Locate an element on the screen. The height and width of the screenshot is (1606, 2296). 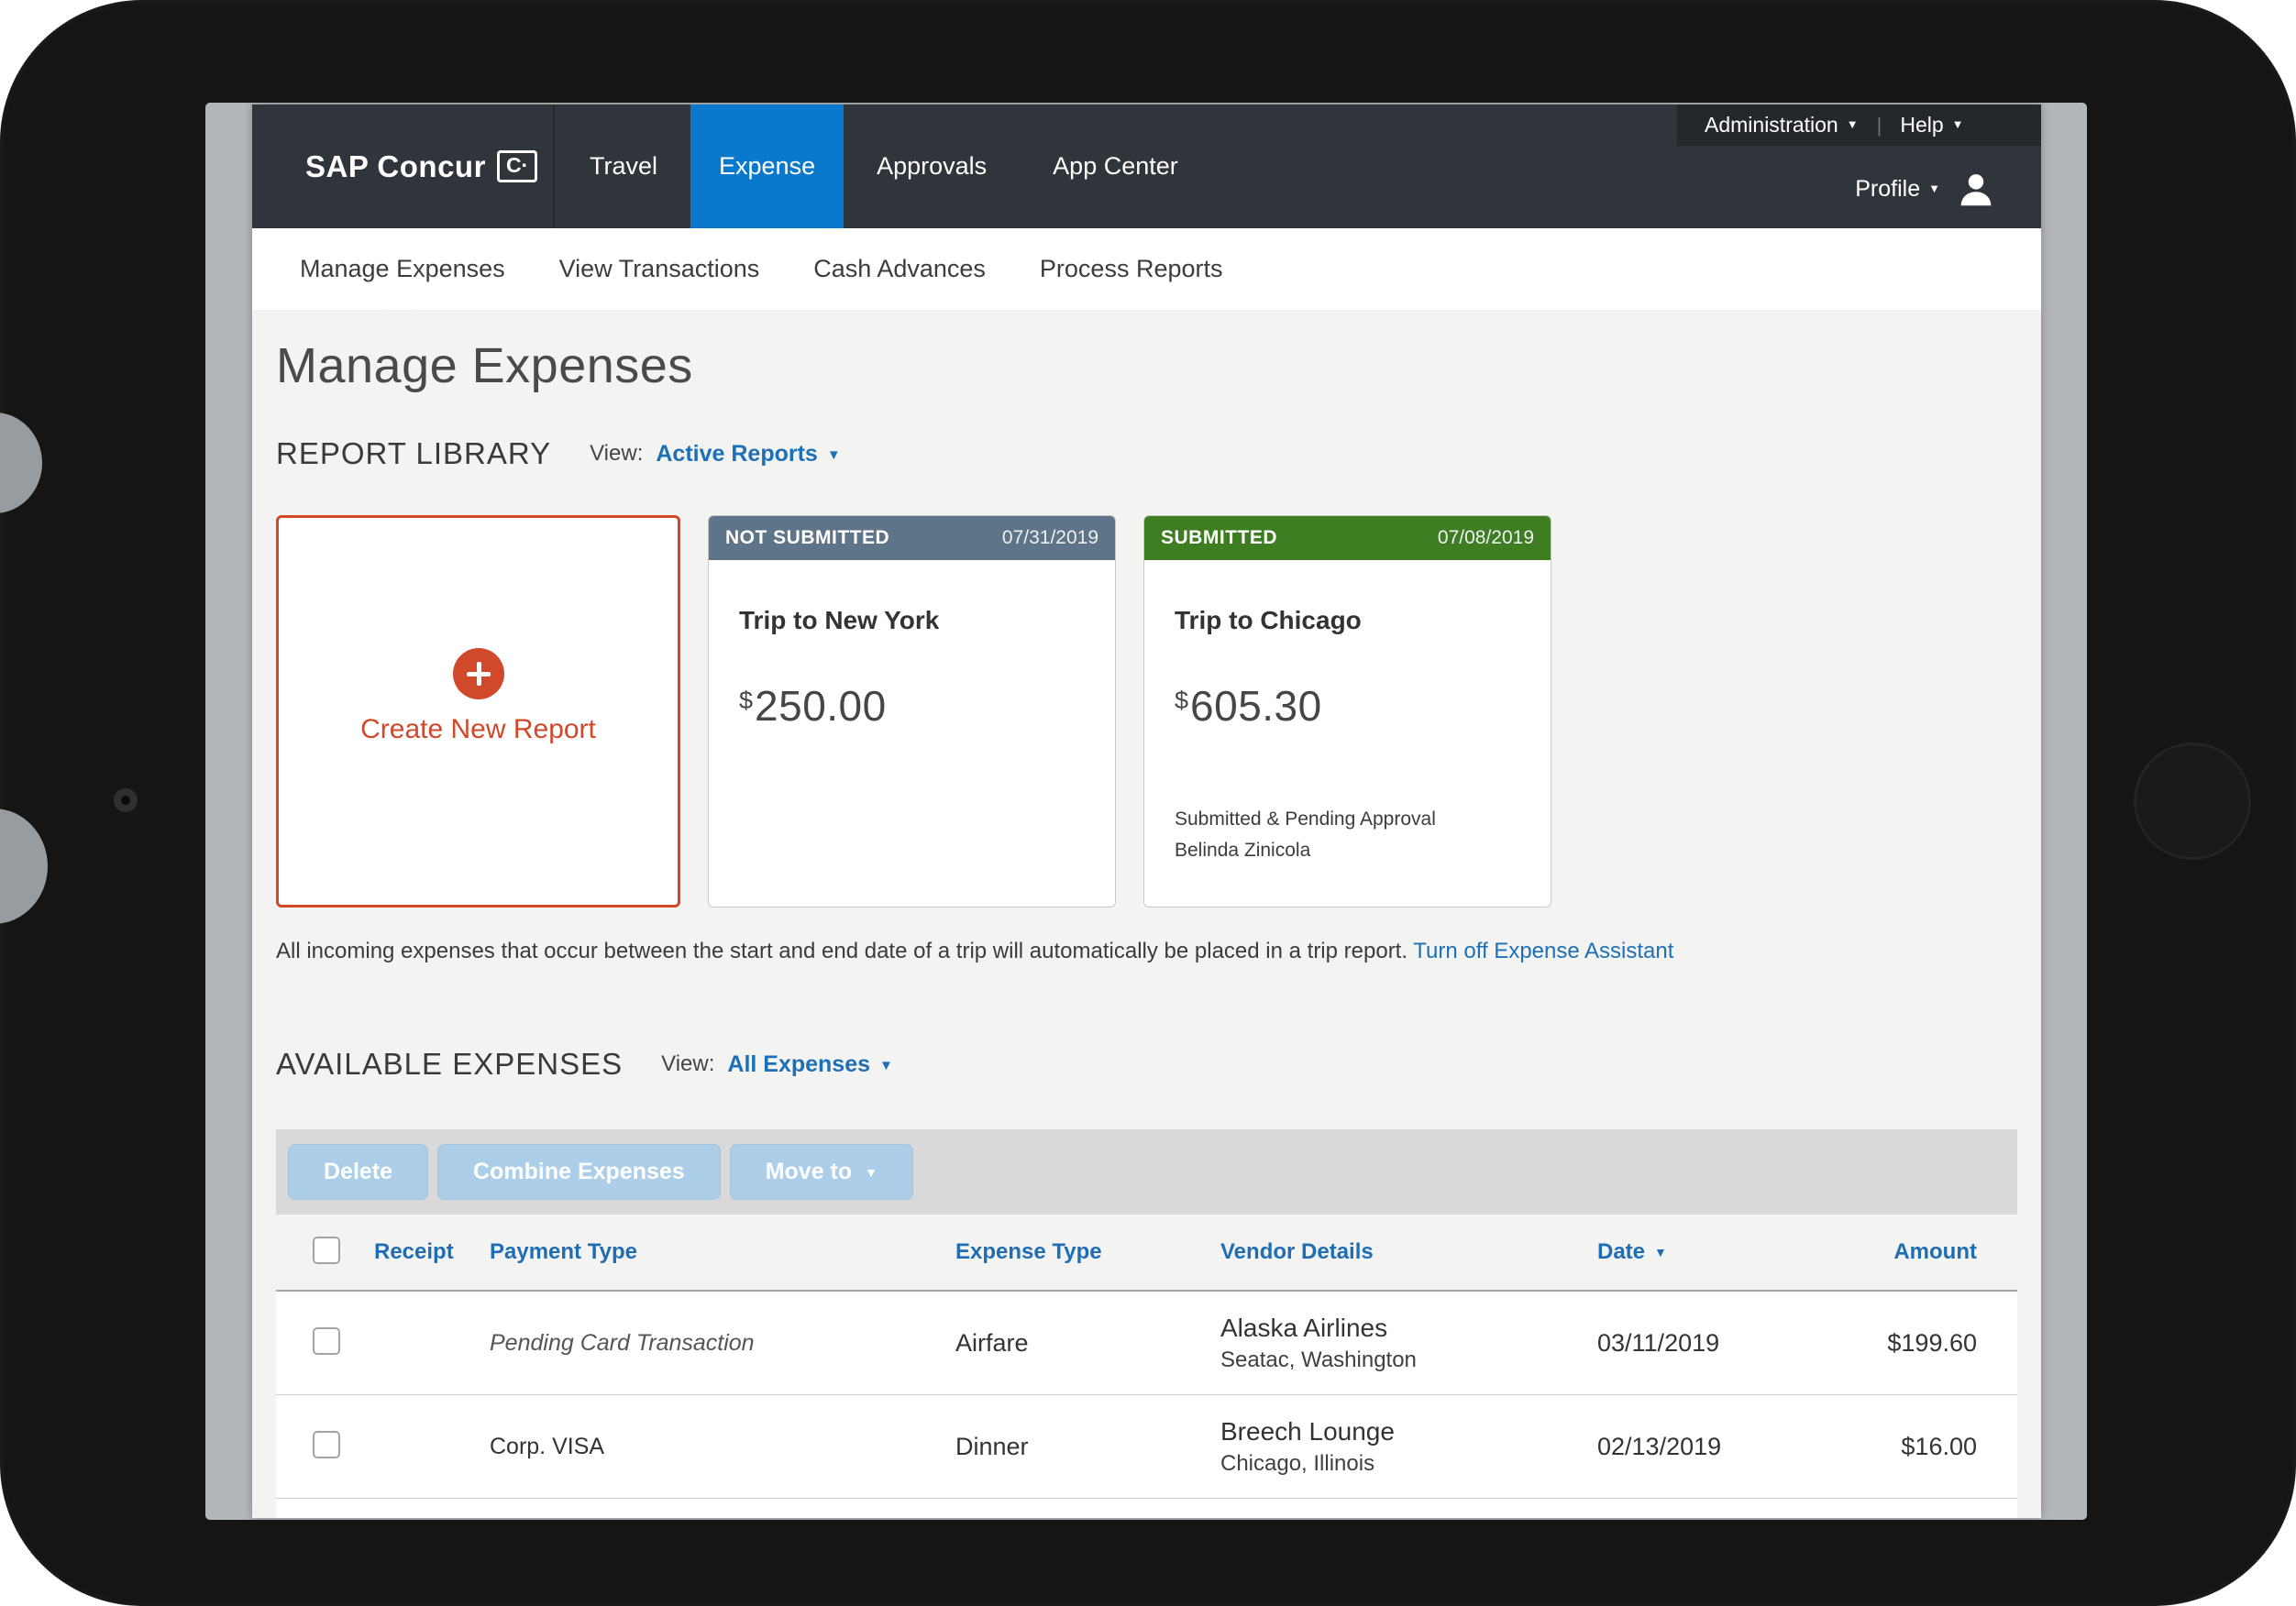
profile-area: Profile is located at coordinates (1926, 189).